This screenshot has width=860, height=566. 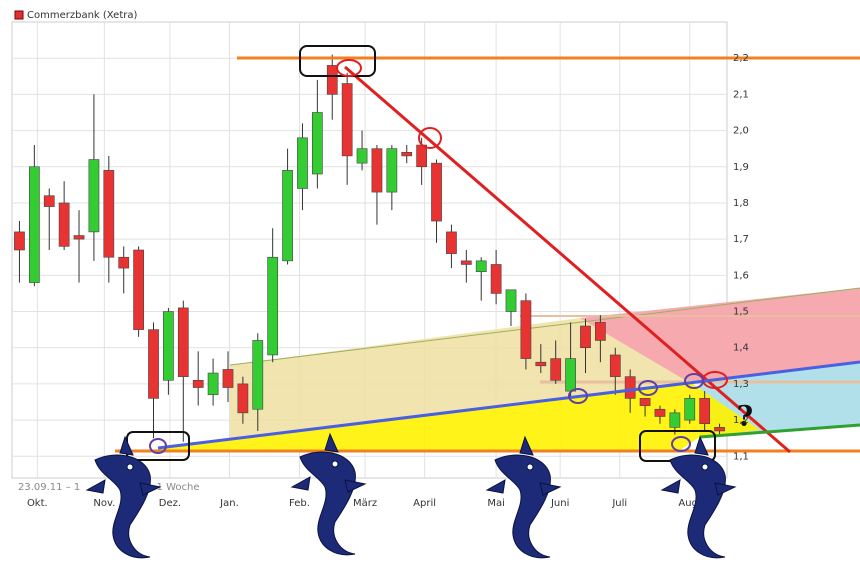 What do you see at coordinates (82, 15) in the screenshot?
I see `legend-label: Commerzbank (Xetra)` at bounding box center [82, 15].